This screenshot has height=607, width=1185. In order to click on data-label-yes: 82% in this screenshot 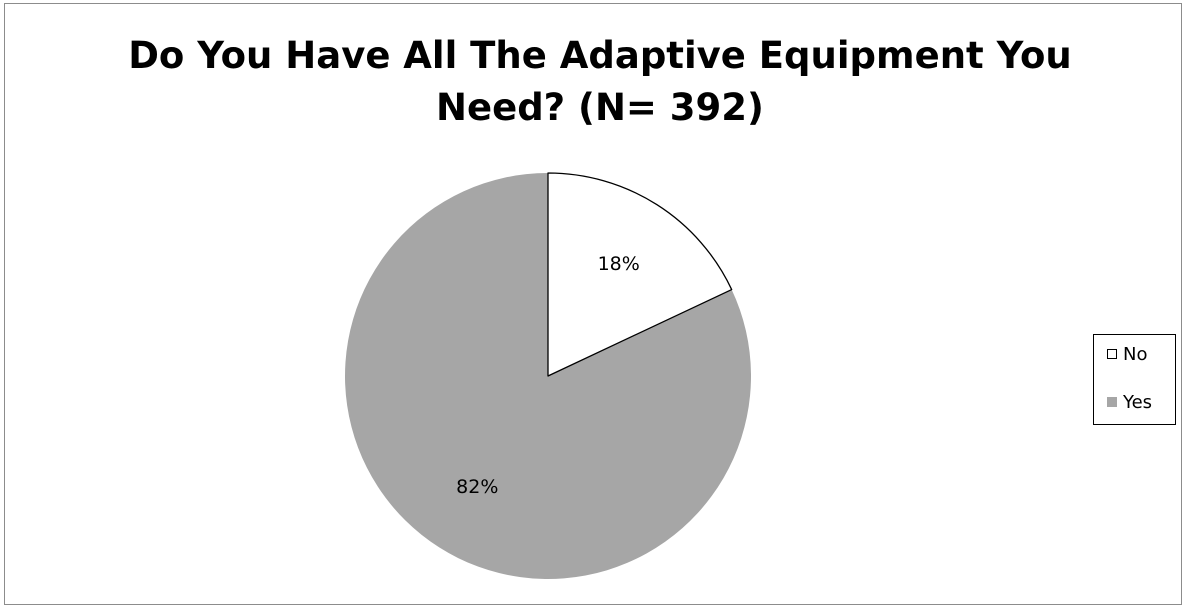, I will do `click(477, 487)`.